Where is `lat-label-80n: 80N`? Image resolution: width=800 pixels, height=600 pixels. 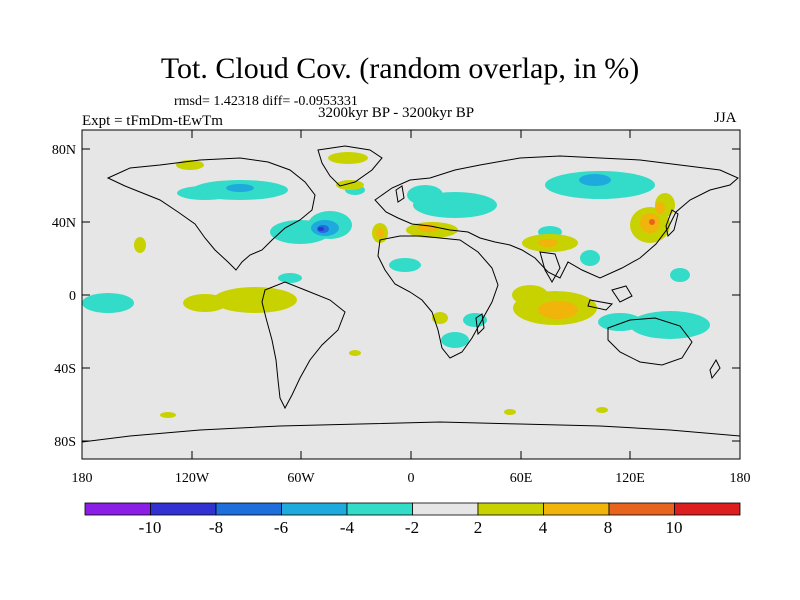 lat-label-80n: 80N is located at coordinates (64, 150).